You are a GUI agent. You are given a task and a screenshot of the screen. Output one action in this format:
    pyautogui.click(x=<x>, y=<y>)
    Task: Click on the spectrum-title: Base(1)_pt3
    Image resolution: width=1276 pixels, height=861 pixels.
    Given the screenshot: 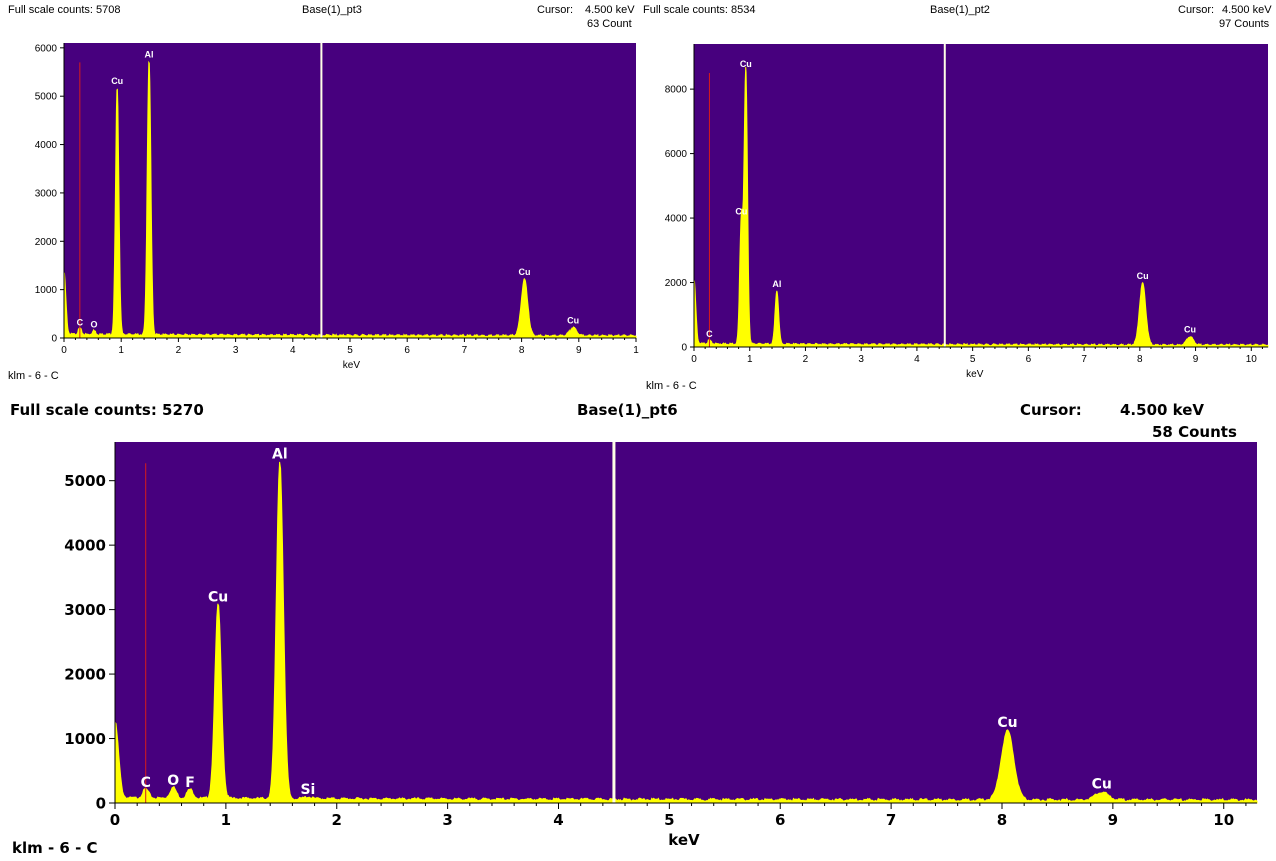 What is the action you would take?
    pyautogui.click(x=332, y=10)
    